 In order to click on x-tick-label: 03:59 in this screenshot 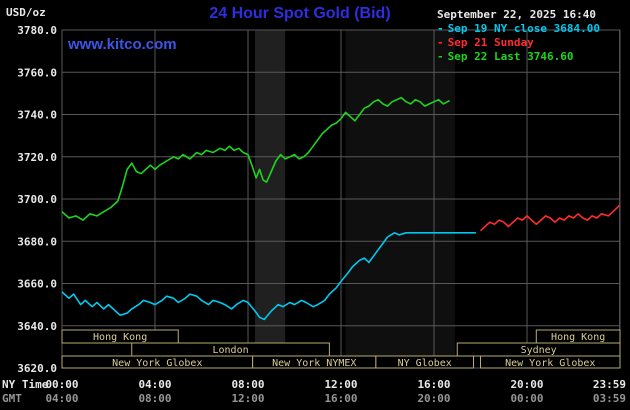, I will do `click(609, 398)`.